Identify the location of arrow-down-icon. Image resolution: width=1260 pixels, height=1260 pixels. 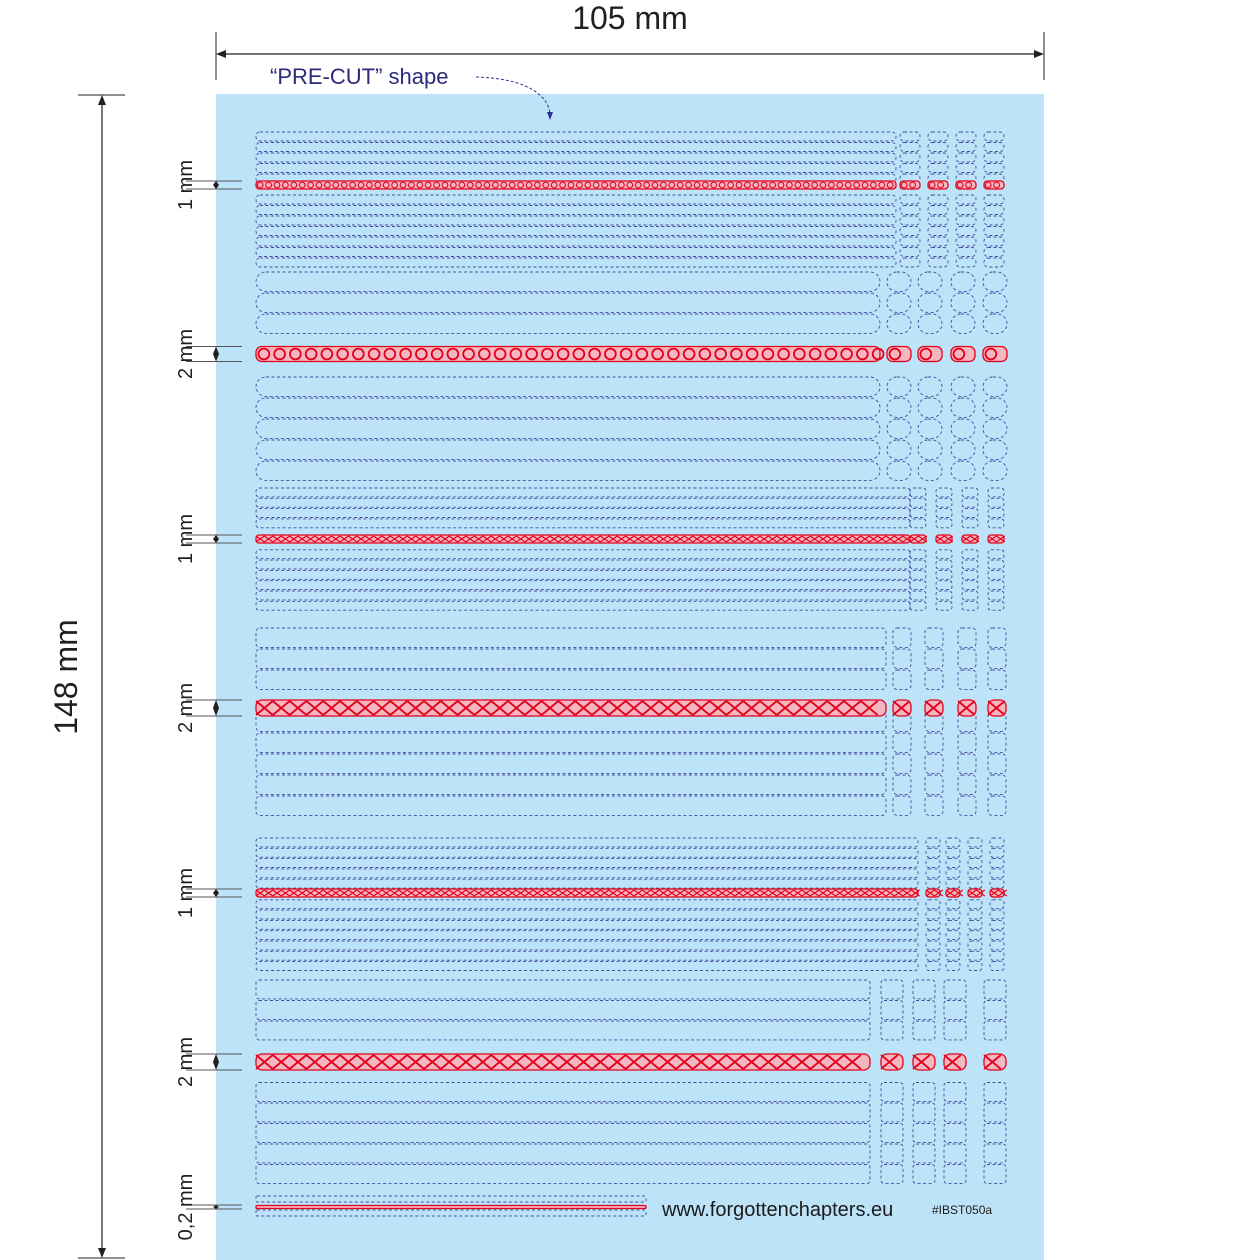
(102, 1253).